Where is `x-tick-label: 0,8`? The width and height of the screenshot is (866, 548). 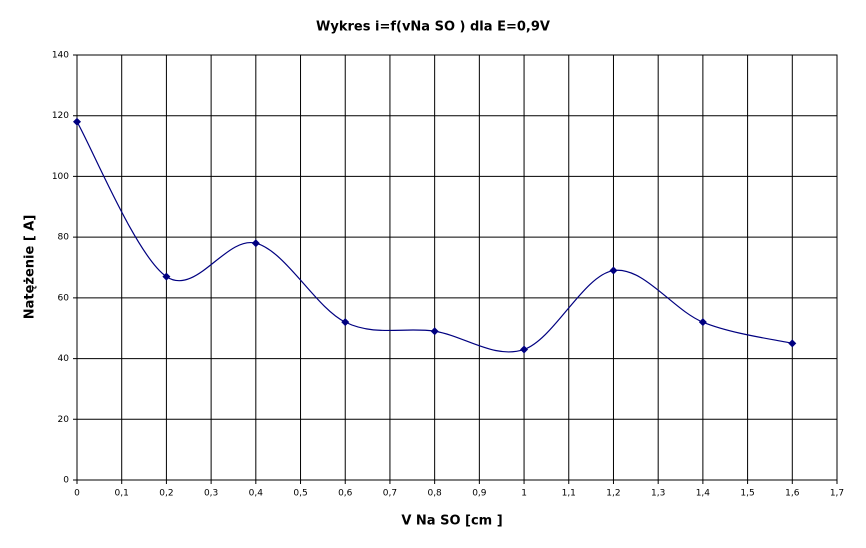 x-tick-label: 0,8 is located at coordinates (434, 494).